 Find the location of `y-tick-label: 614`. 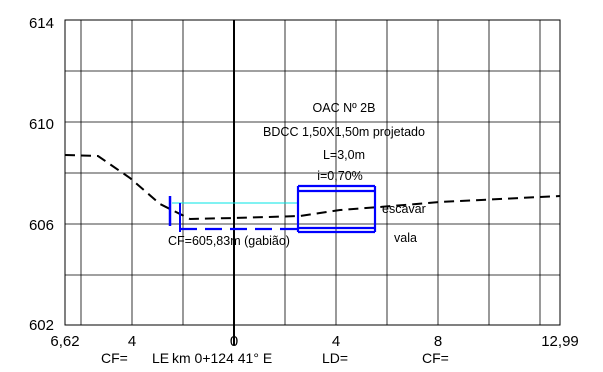

y-tick-label: 614 is located at coordinates (41, 23).